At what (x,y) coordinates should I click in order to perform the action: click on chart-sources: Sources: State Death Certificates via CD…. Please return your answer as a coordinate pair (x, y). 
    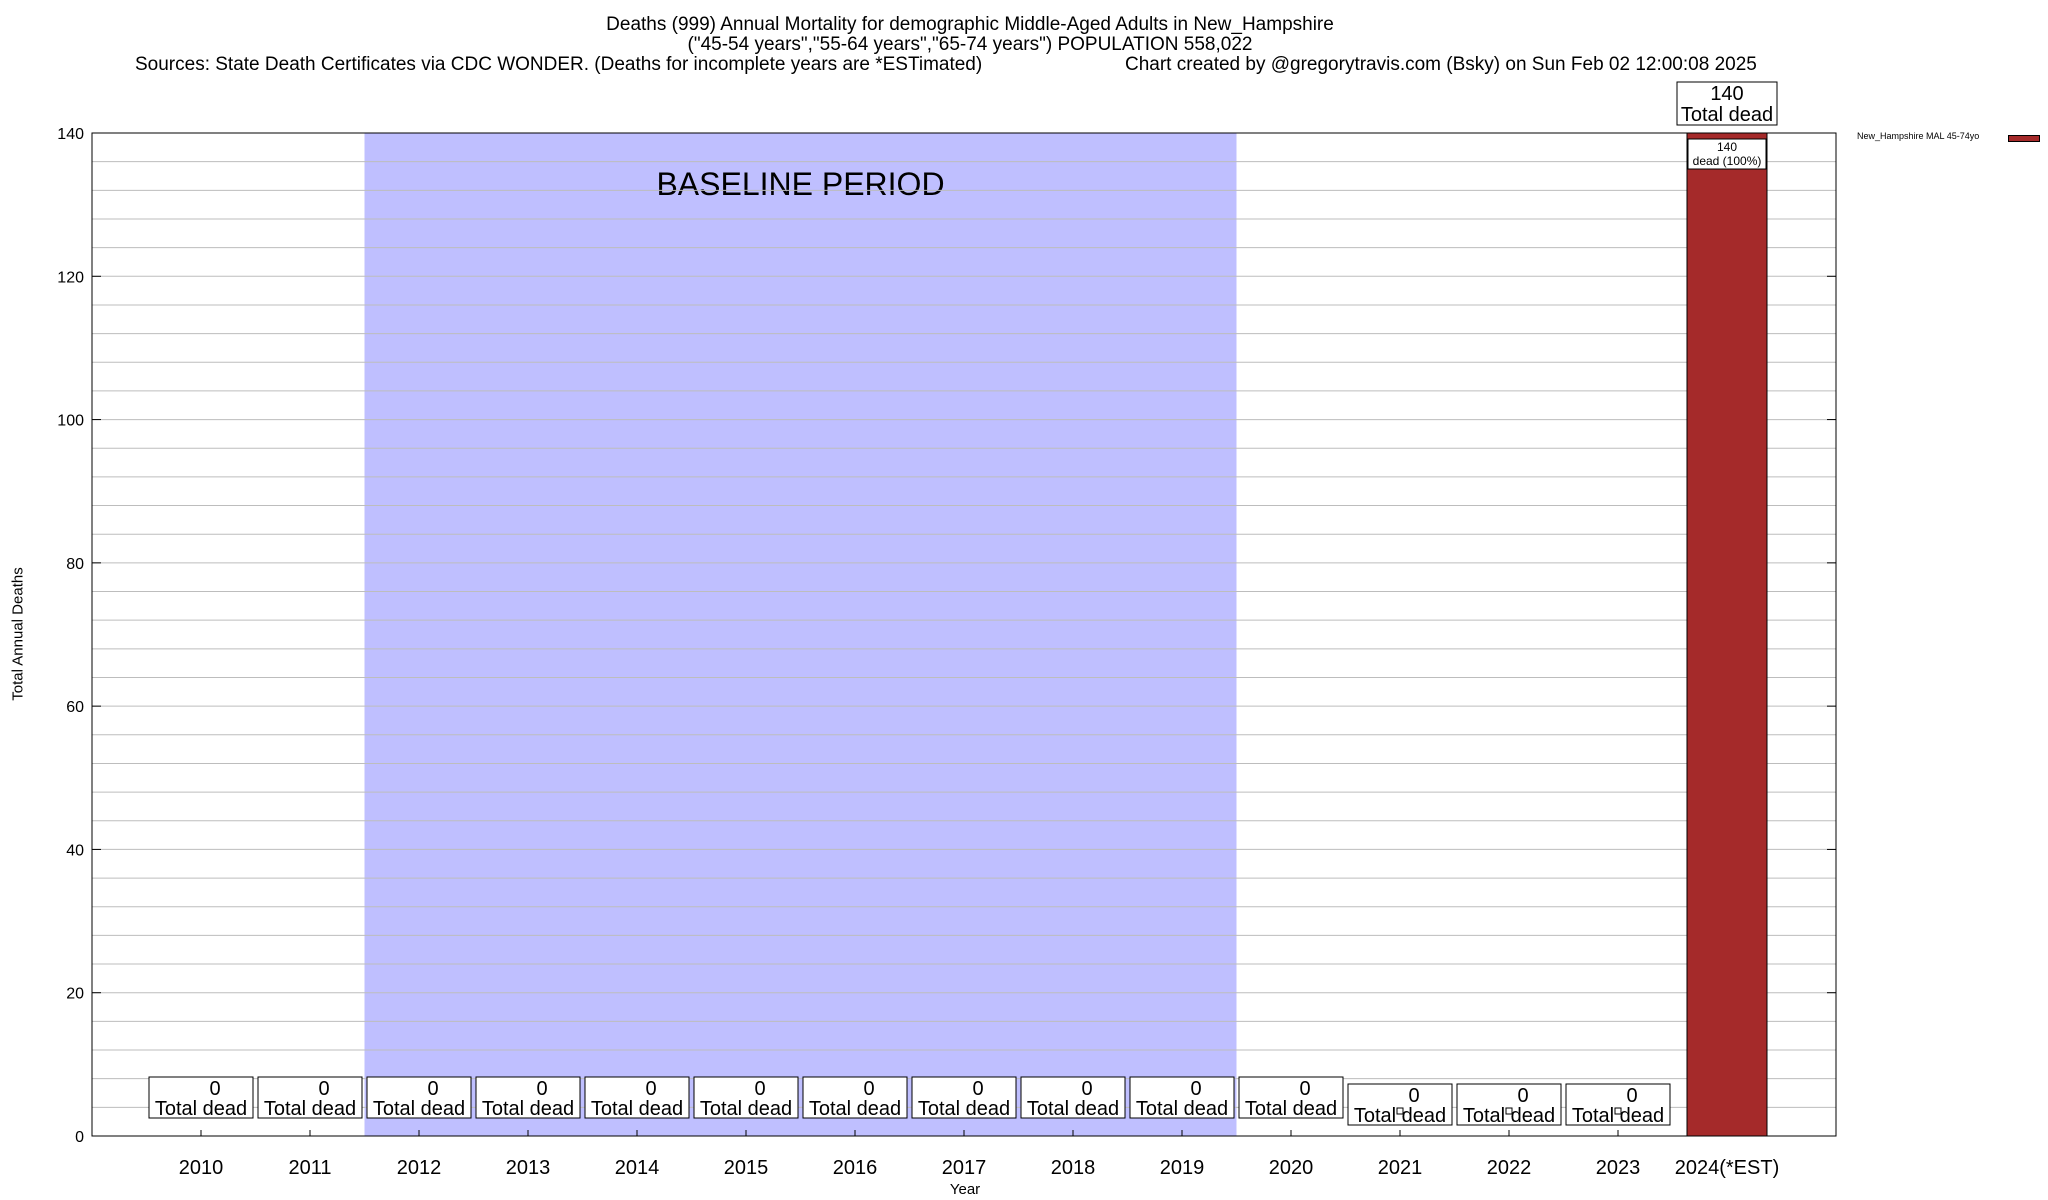
    Looking at the image, I should click on (559, 64).